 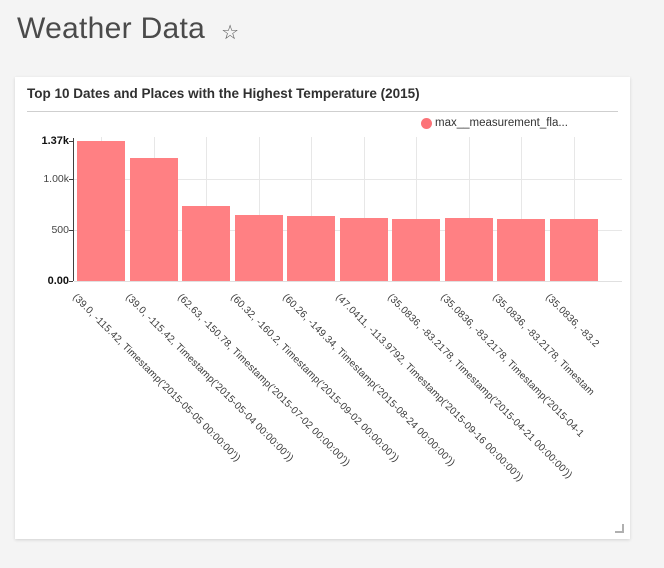 I want to click on x-axis-baseline, so click(x=348, y=281).